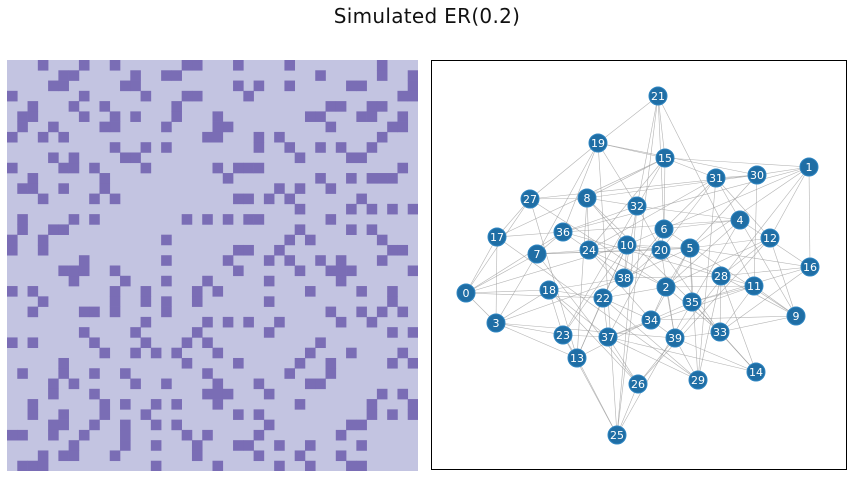 The image size is (854, 478). Describe the element at coordinates (589, 250) in the screenshot. I see `graph-node-24: 24` at that location.